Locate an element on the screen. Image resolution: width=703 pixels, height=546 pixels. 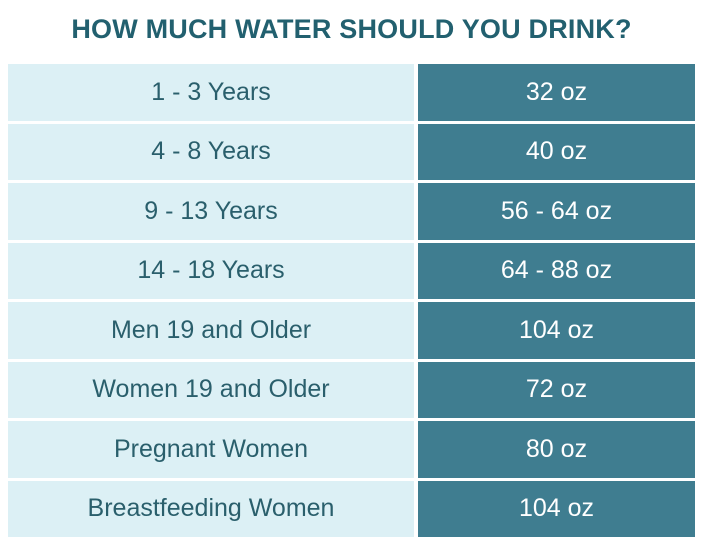
table-row: 9 - 13 Years 56 - 64 oz is located at coordinates (351, 211).